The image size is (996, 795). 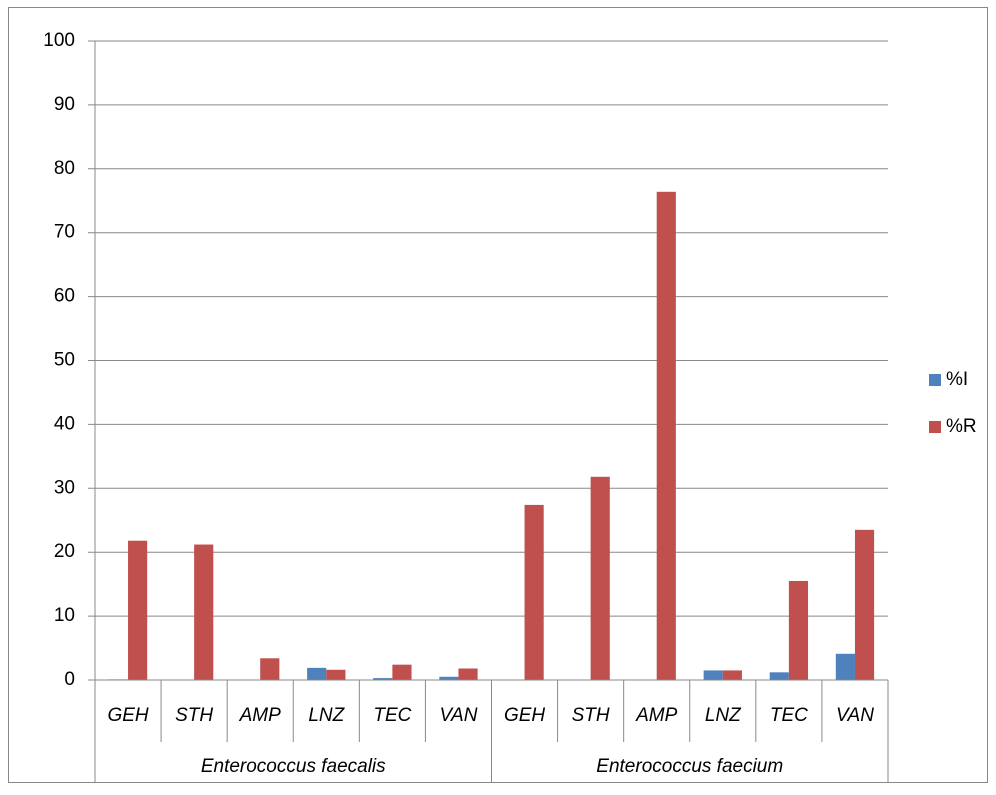 I want to click on y-tick-label: 20, so click(x=64, y=551).